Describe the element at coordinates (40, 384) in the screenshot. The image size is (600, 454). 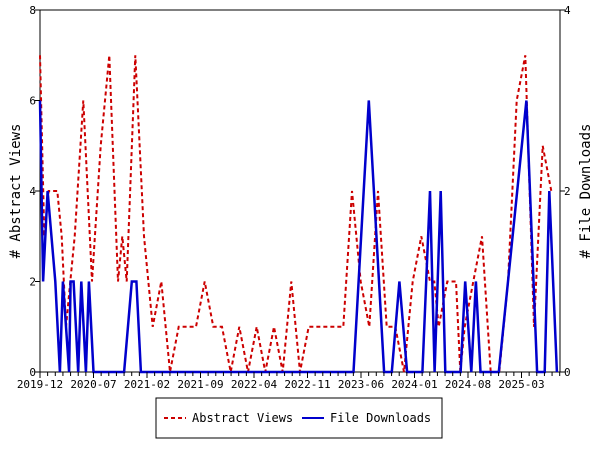
I see `x-tick-label: 2019-12` at that location.